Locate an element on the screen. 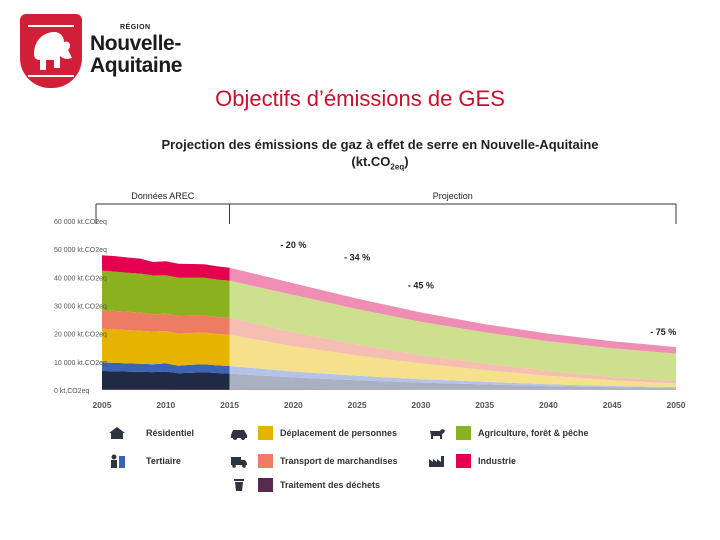 Image resolution: width=720 pixels, height=540 pixels. x-tick-label: 2010 is located at coordinates (165, 405).